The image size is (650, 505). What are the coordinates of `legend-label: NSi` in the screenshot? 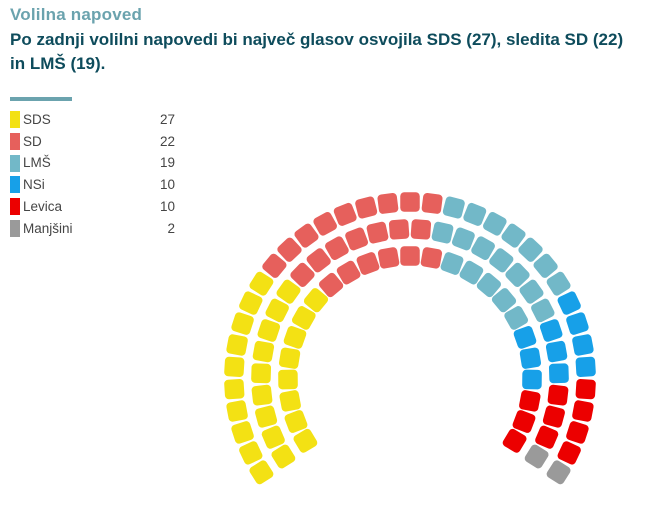 It's located at (34, 185).